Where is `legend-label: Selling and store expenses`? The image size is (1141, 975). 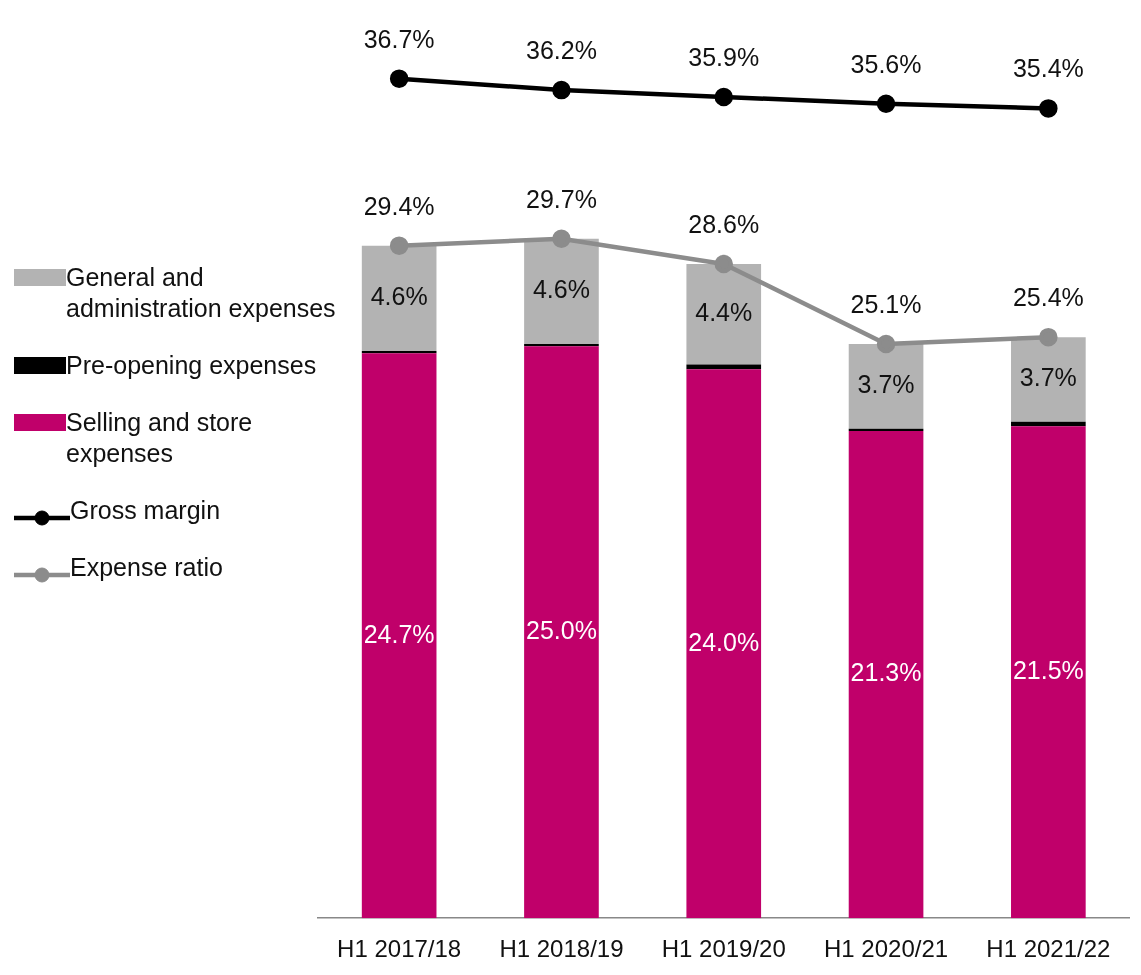
legend-label: Selling and store expenses is located at coordinates (160, 438).